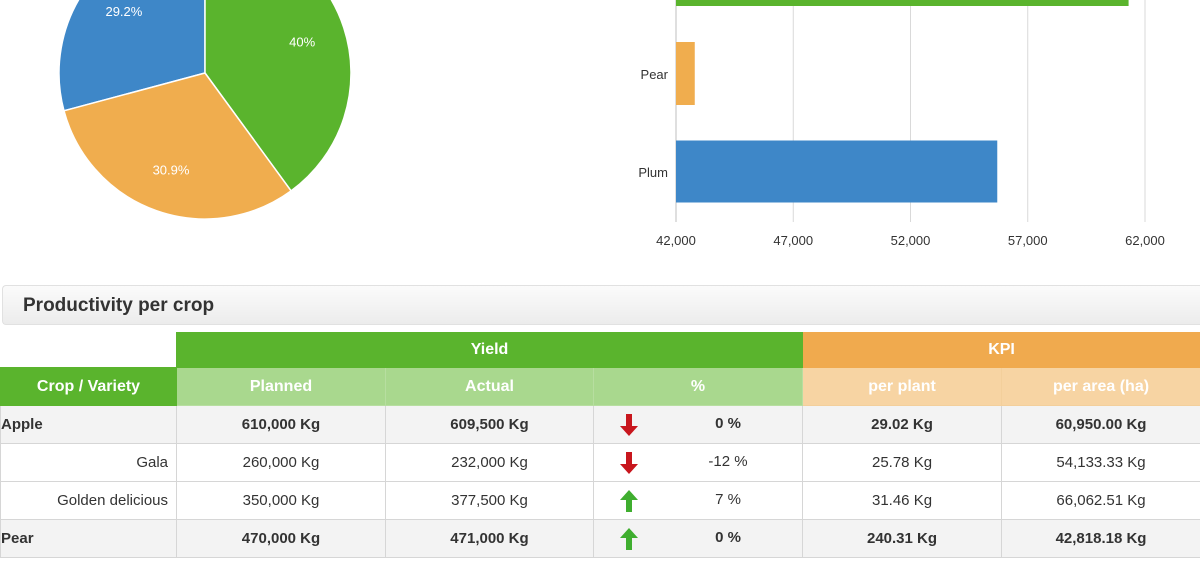  Describe the element at coordinates (793, 240) in the screenshot. I see `x-tick-label: 47,000` at that location.